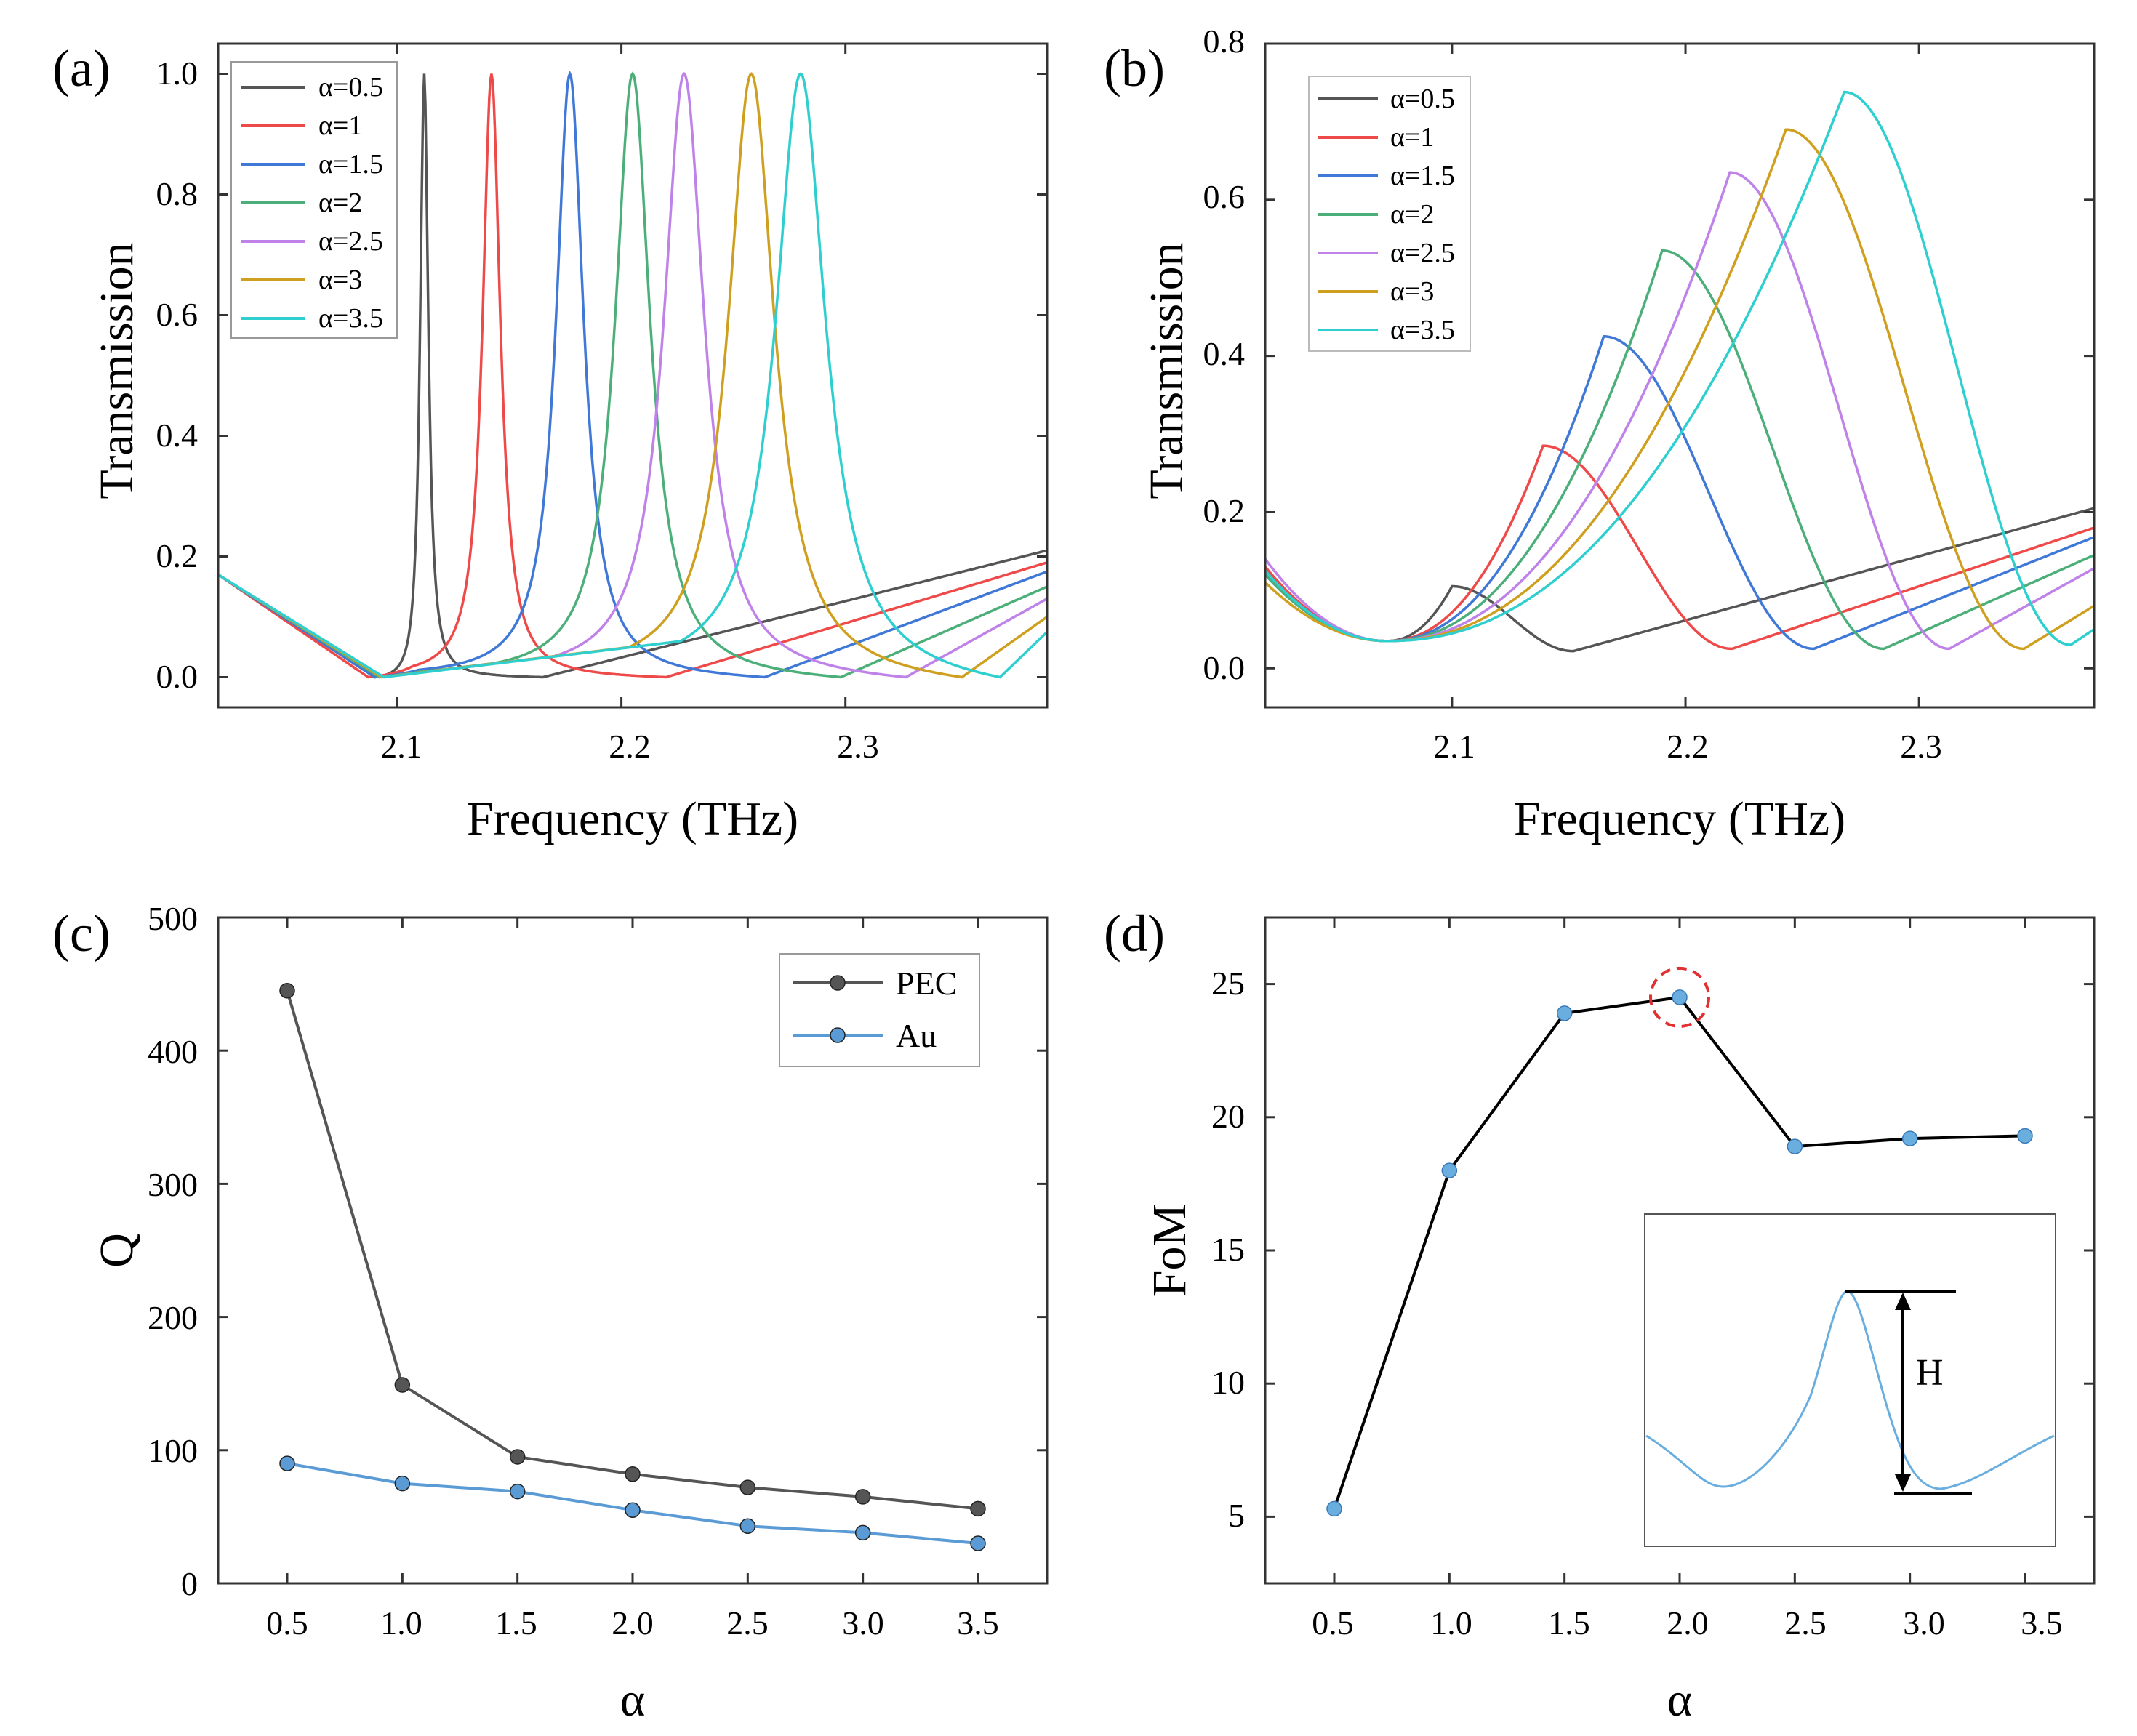 This screenshot has height=1736, width=2137. Describe the element at coordinates (633, 1700) in the screenshot. I see `panel-c-xlabel: α` at that location.